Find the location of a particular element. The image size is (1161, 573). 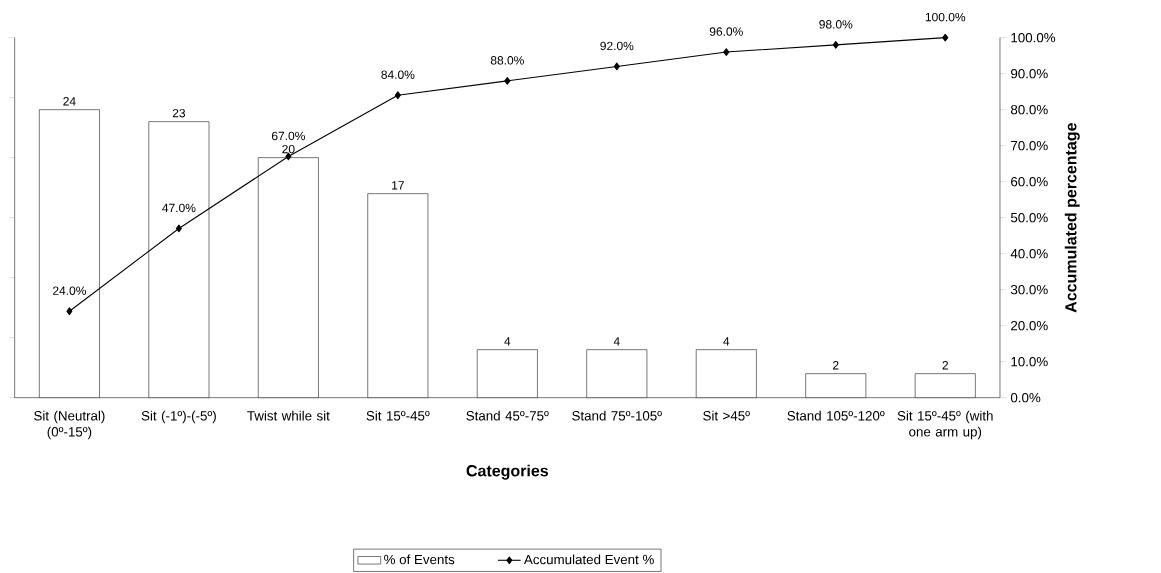

y2-tick-label: 0.0% is located at coordinates (1025, 397).